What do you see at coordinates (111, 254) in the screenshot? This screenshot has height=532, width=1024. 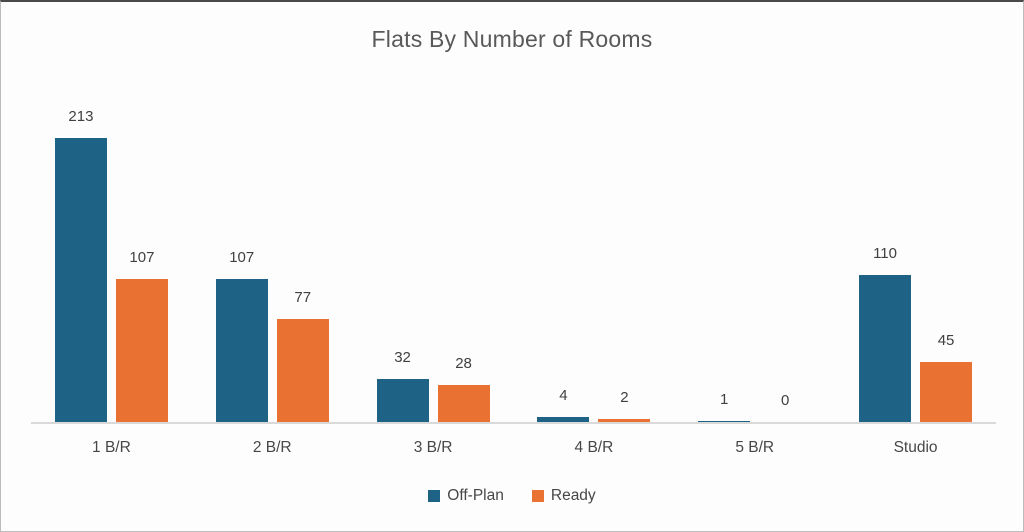 I see `bar-group-1-b-r: 213 107` at bounding box center [111, 254].